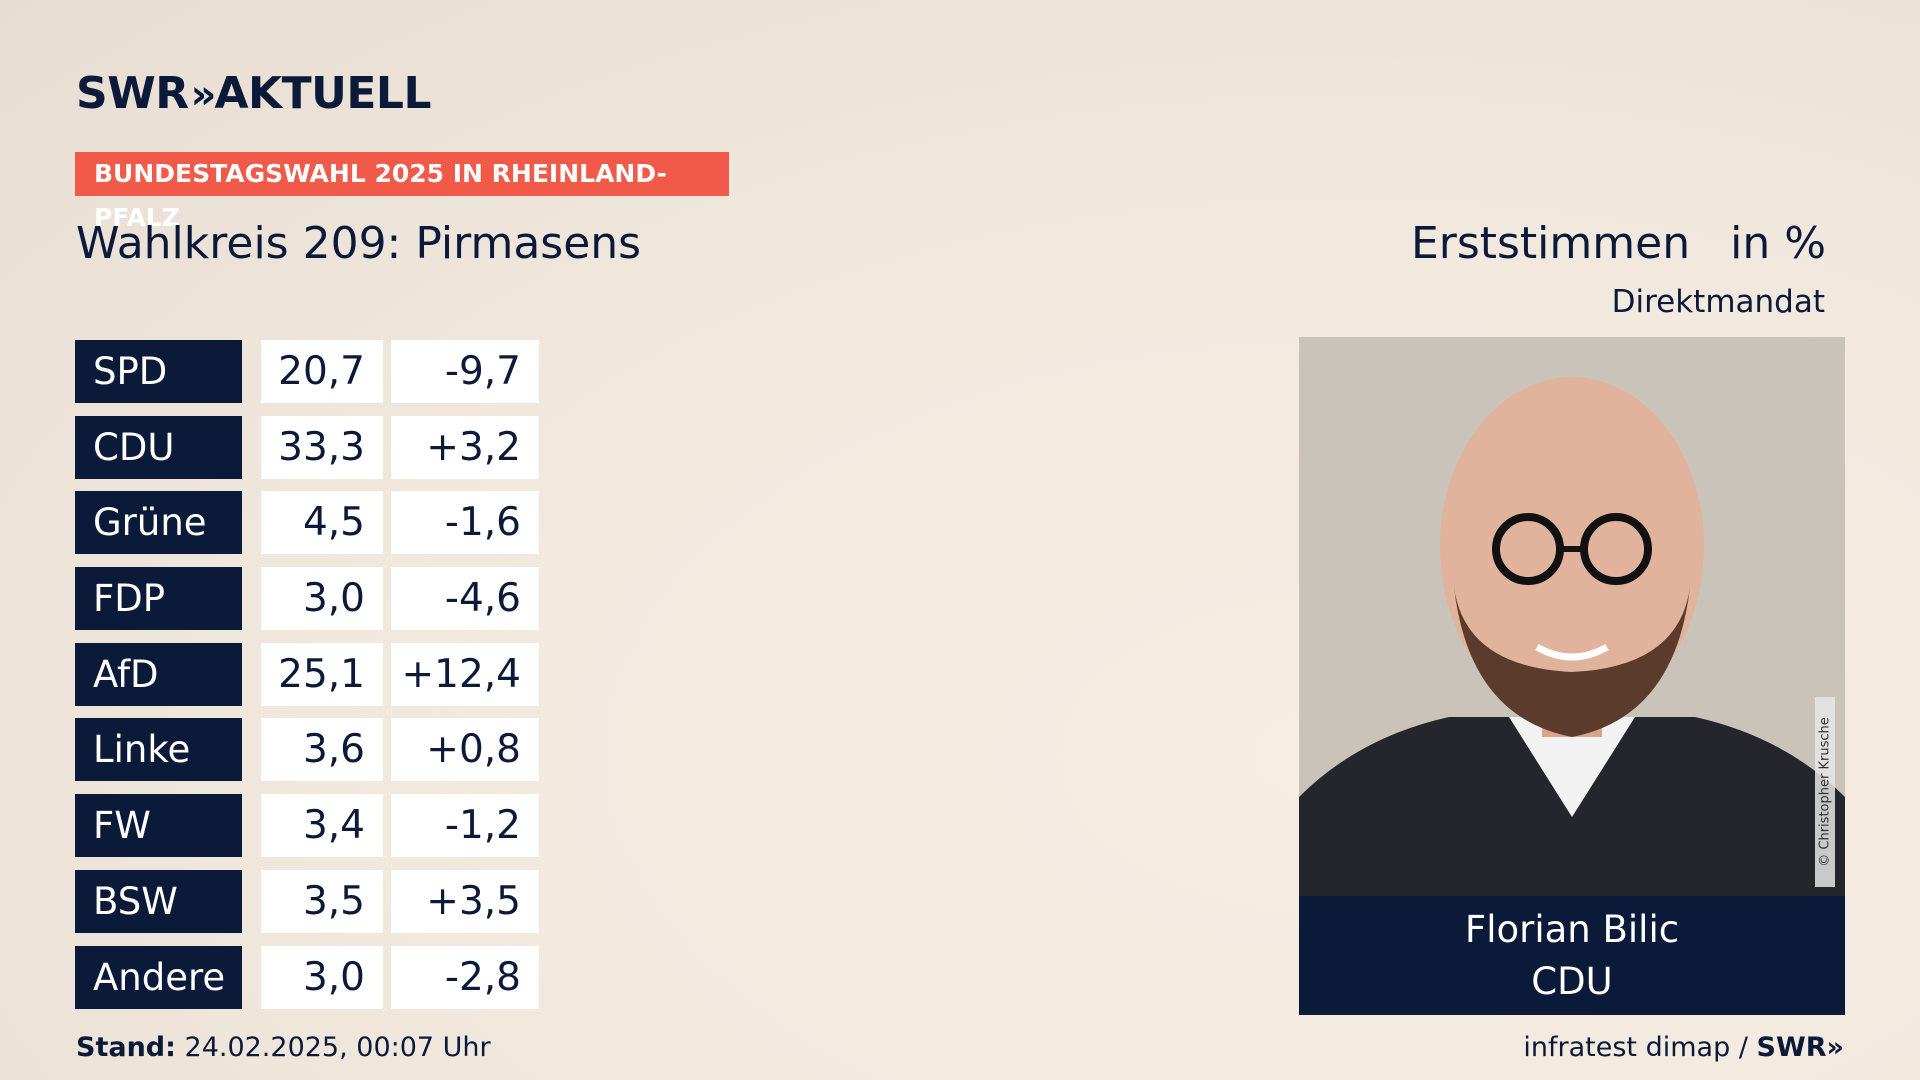 The image size is (1920, 1080). I want to click on result-row: BSW 3,5 +3,5, so click(307, 901).